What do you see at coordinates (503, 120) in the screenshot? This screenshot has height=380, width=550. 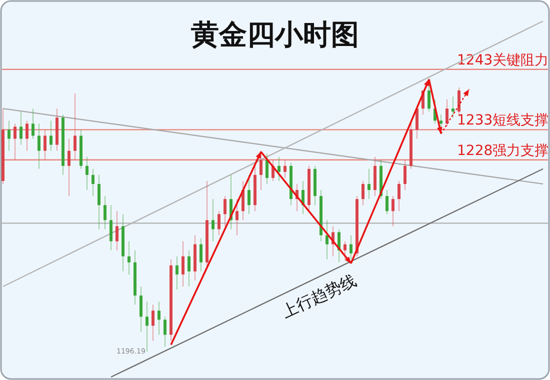 I see `ref-line-label: 1233短线支撑` at bounding box center [503, 120].